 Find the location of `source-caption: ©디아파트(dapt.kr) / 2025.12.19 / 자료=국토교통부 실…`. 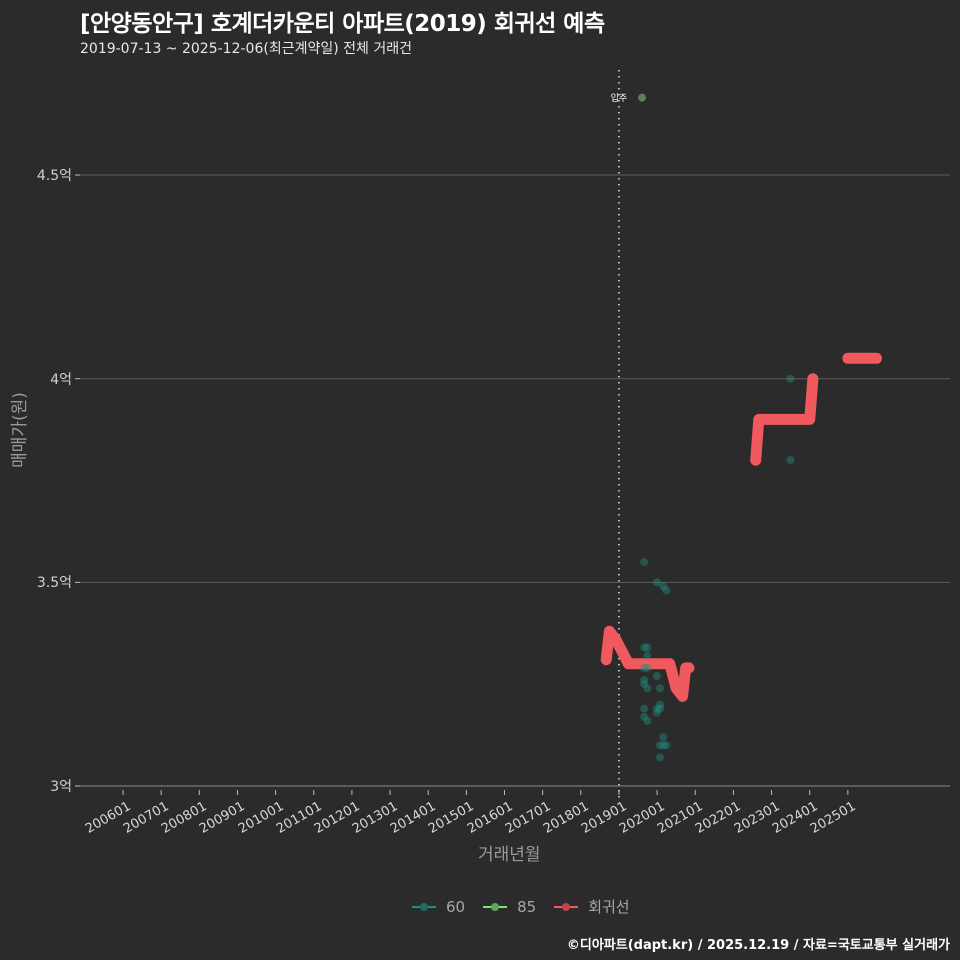

source-caption: ©디아파트(dapt.kr) / 2025.12.19 / 자료=국토교통부 실… is located at coordinates (758, 945).